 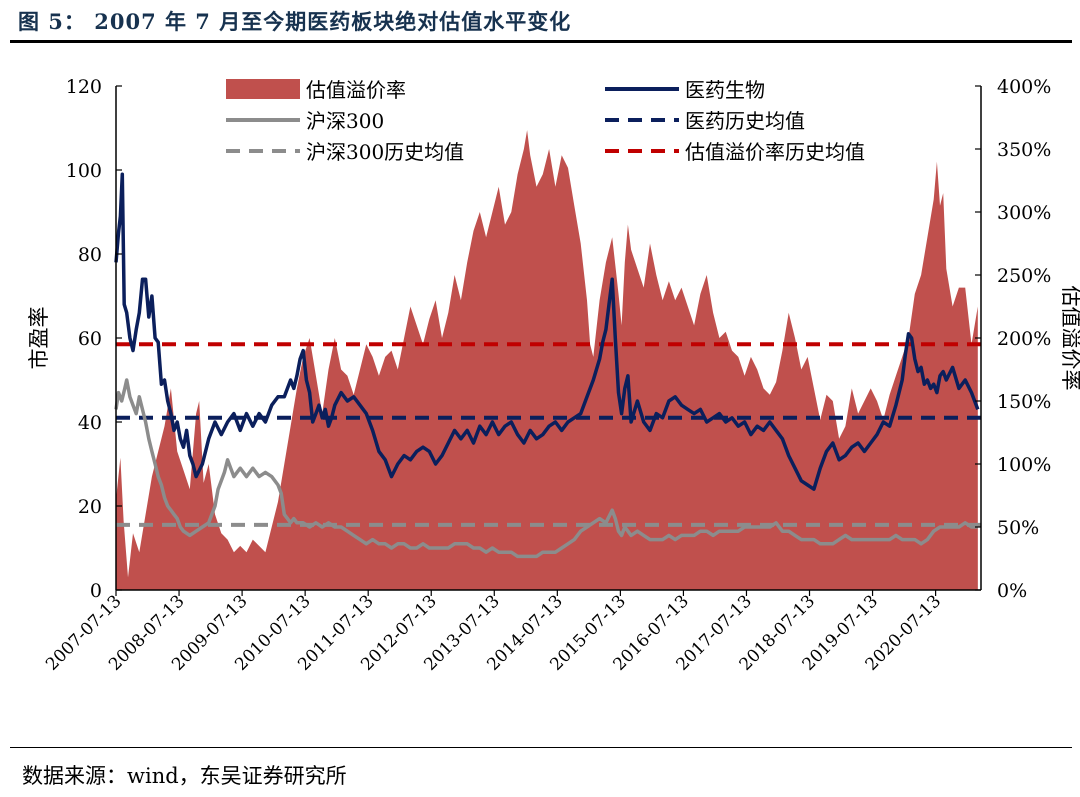 What do you see at coordinates (84, 87) in the screenshot?
I see `y-tick-label: 120` at bounding box center [84, 87].